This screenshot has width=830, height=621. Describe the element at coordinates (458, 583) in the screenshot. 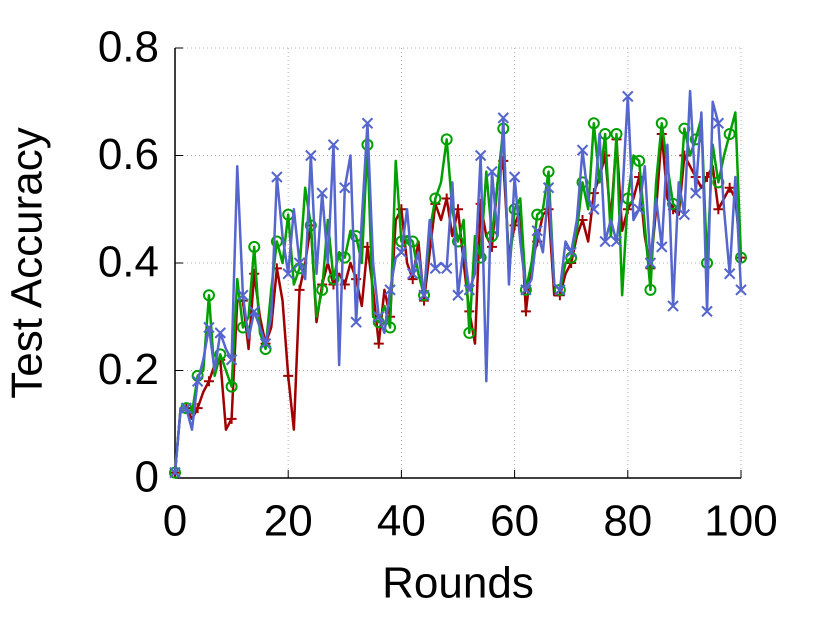

I see `x-axis-label: Rounds` at that location.